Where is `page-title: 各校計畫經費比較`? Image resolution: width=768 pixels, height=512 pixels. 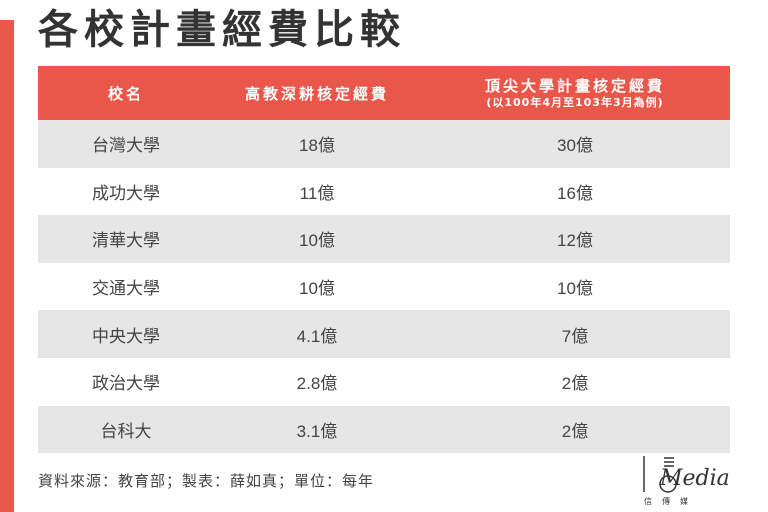 page-title: 各校計畫經費比較 is located at coordinates (222, 30).